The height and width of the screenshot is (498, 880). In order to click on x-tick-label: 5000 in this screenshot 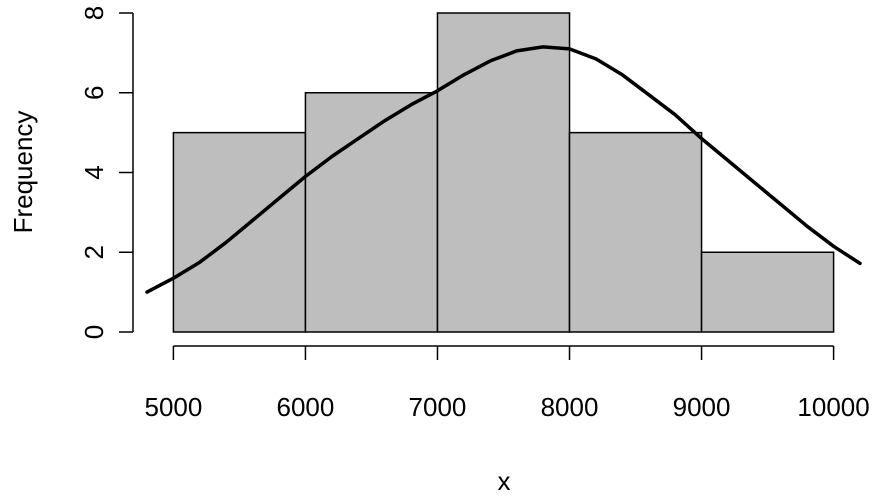, I will do `click(173, 407)`.